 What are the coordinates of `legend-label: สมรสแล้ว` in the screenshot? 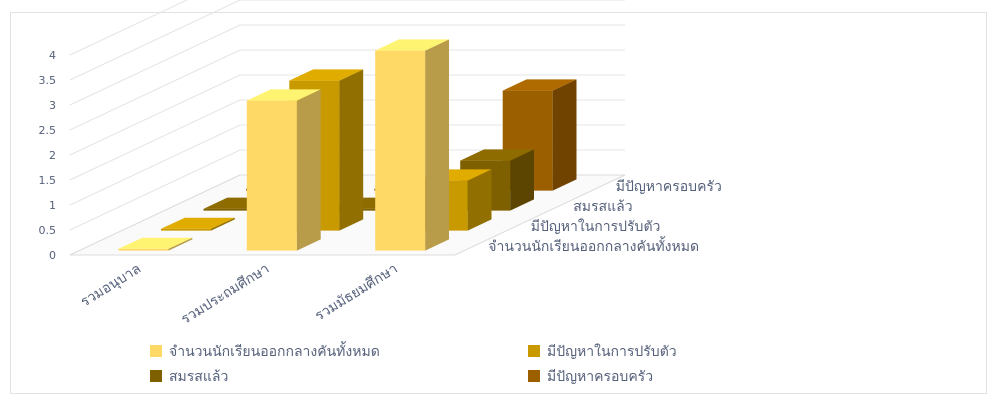 It's located at (198, 377).